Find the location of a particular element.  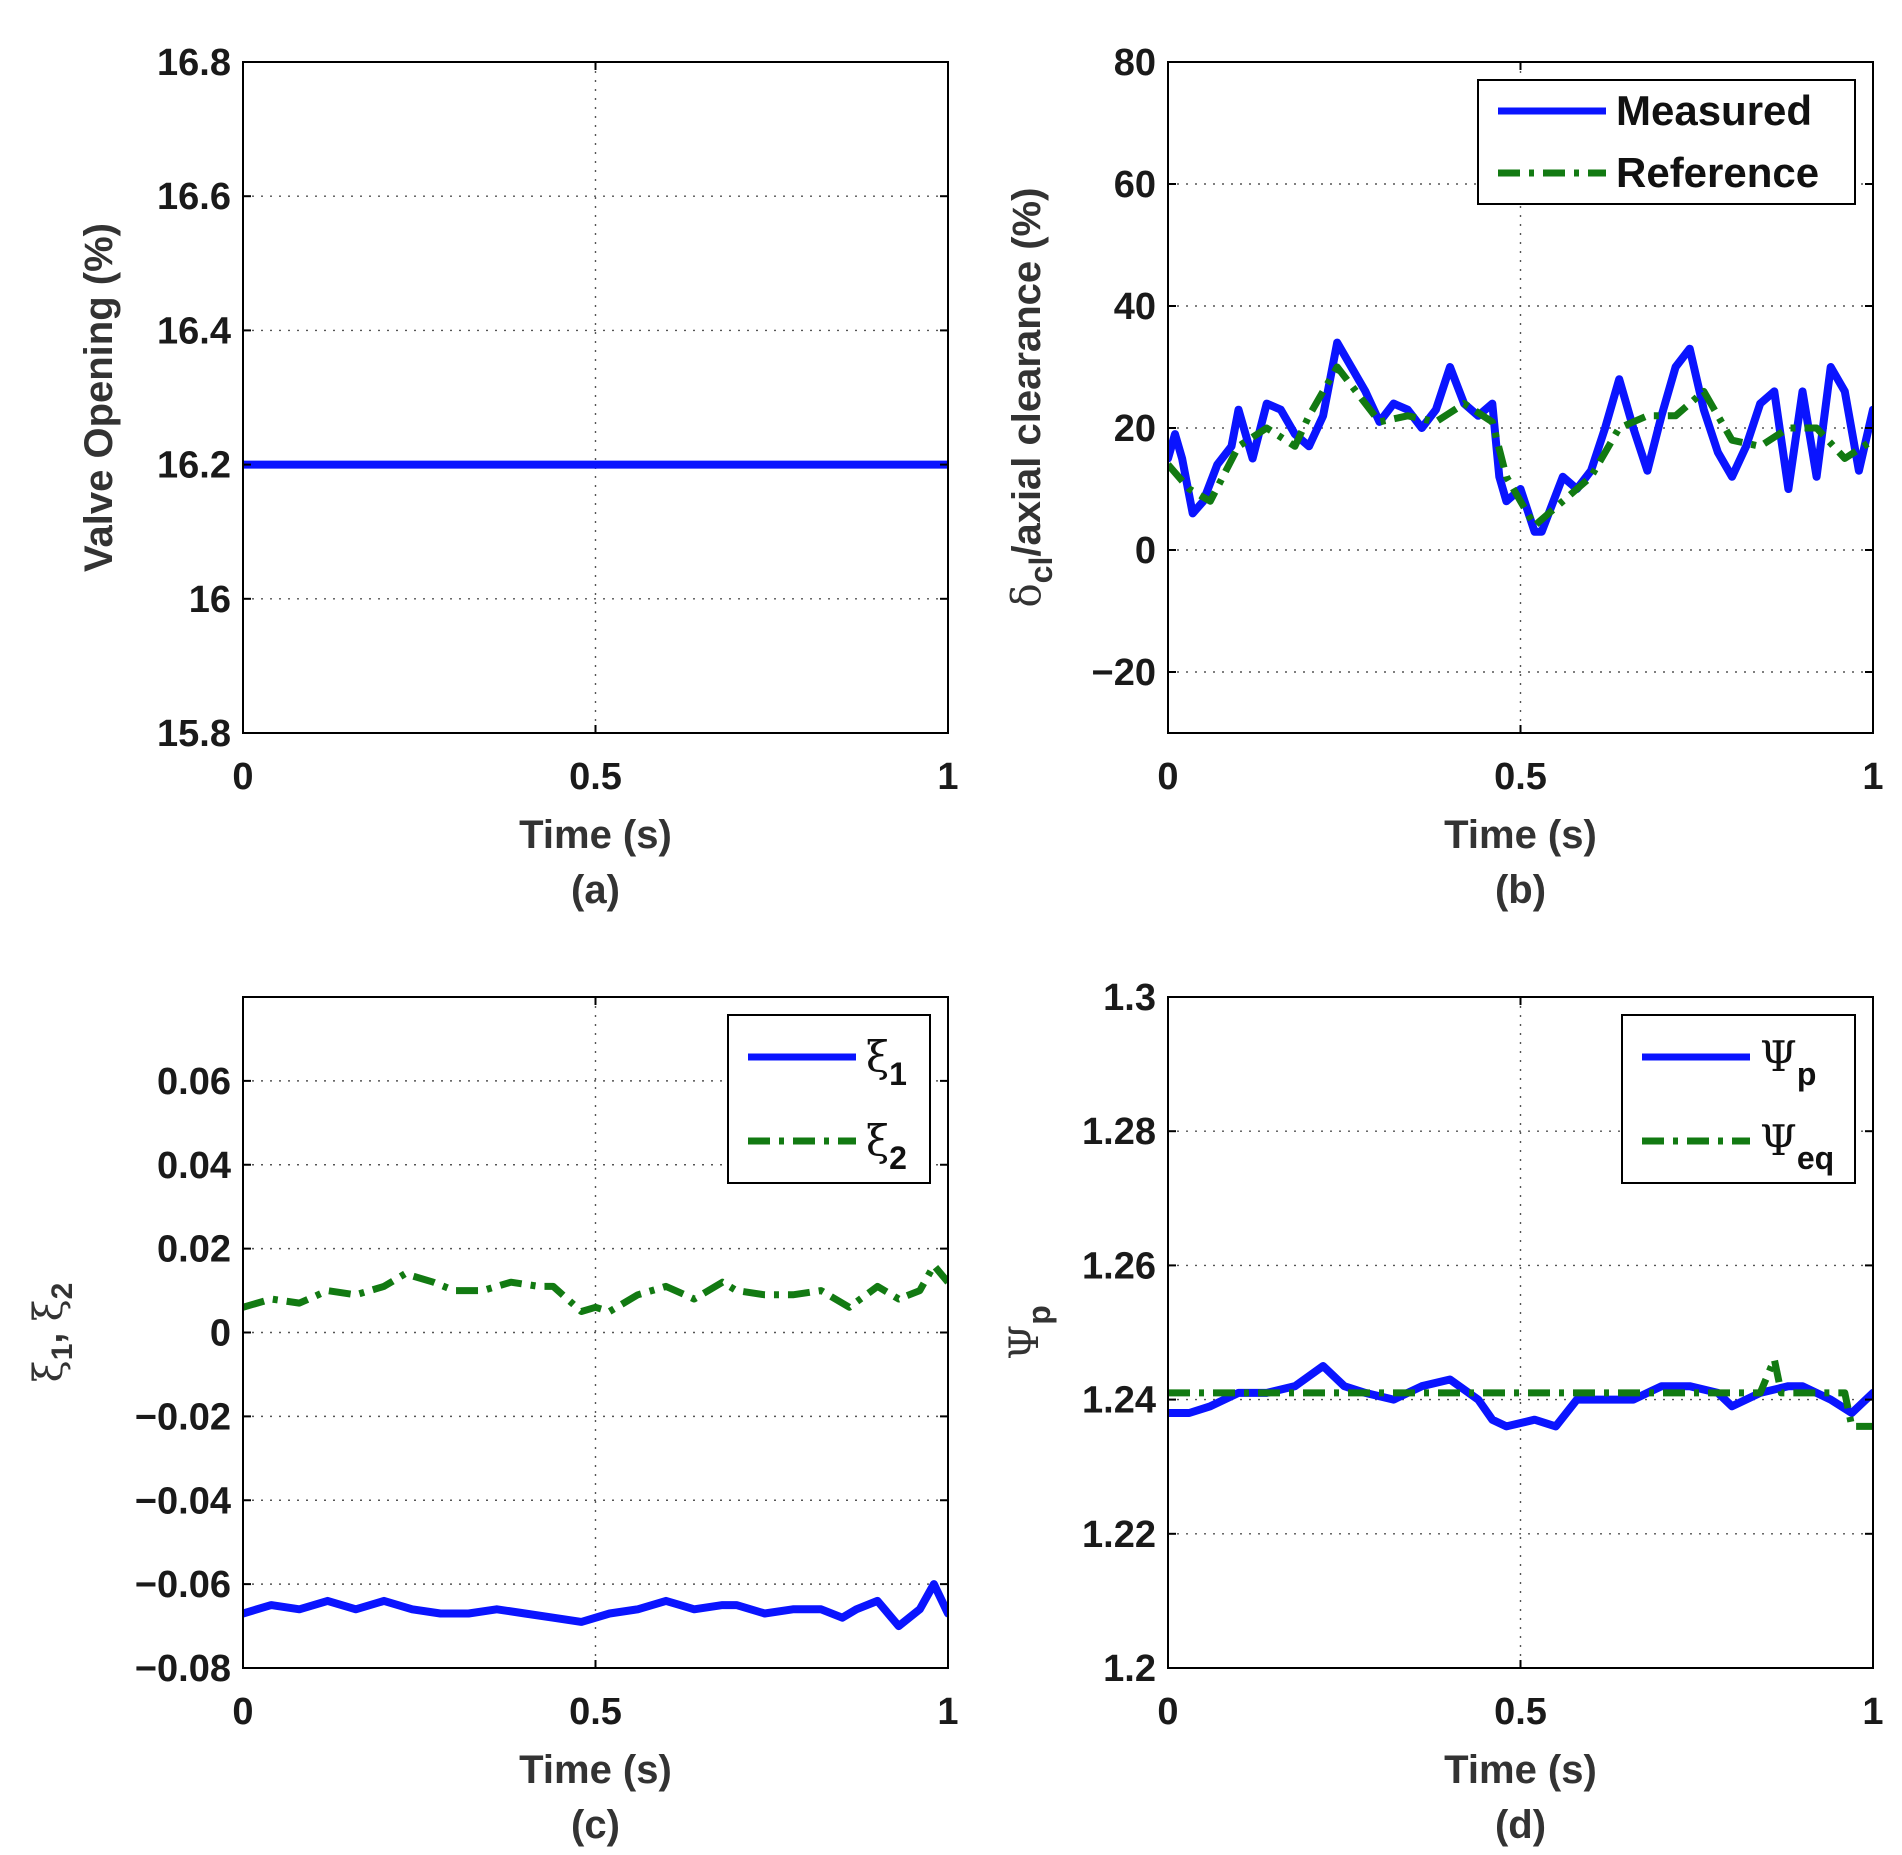

y-tick-label: 1.24 is located at coordinates (1119, 1401).